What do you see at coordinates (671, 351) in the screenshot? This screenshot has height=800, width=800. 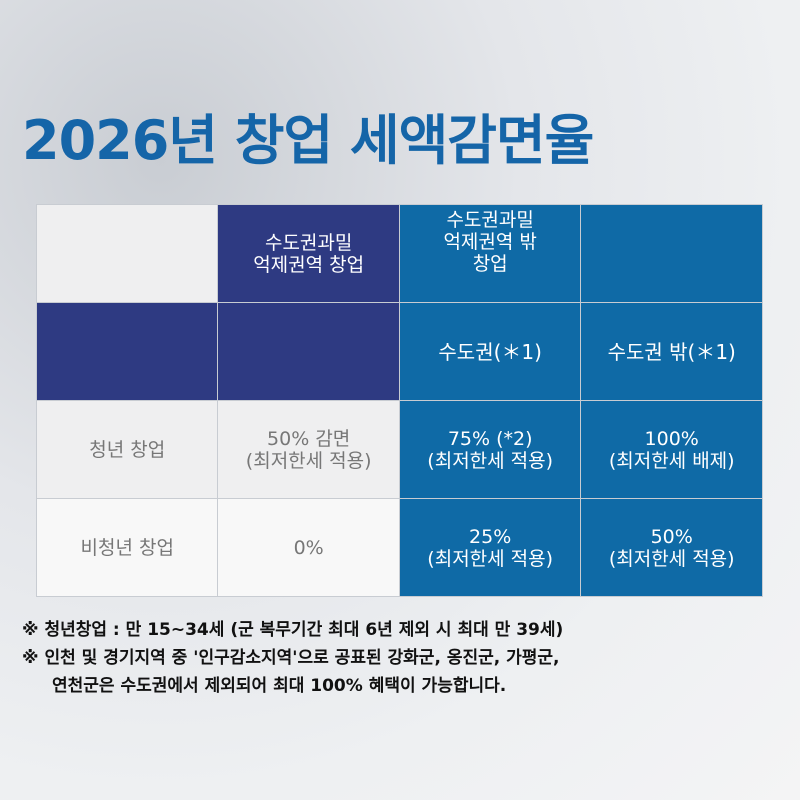 I see `subheader-outside-capital: 수도권 밖(＊1)` at bounding box center [671, 351].